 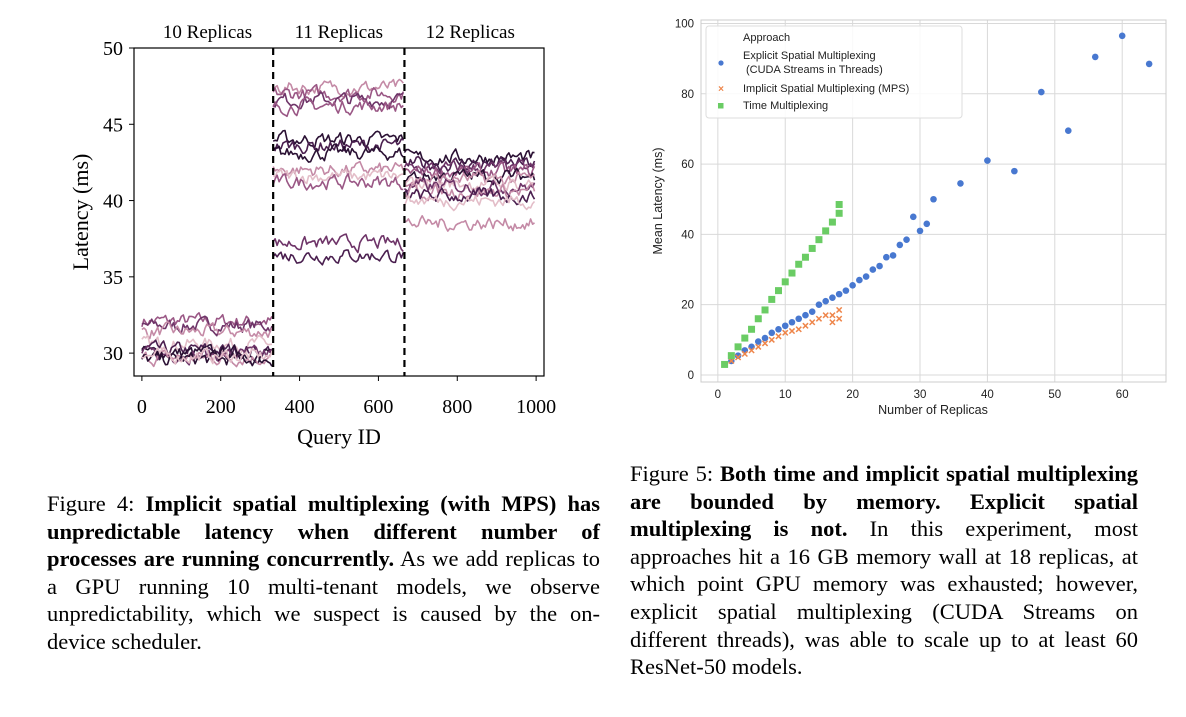 I want to click on y-tick-label: 80, so click(x=687, y=95).